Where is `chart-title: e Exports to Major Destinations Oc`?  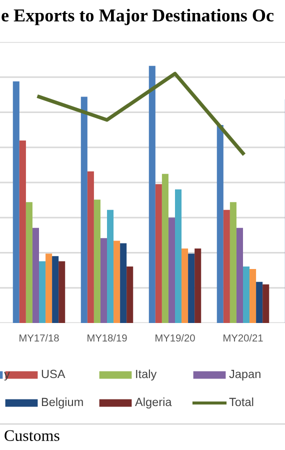
chart-title: e Exports to Major Destinations Oc is located at coordinates (138, 17).